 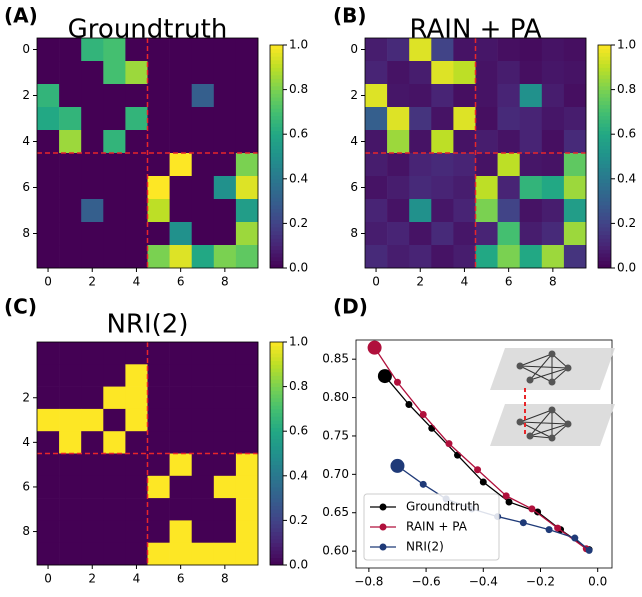 What do you see at coordinates (626, 134) in the screenshot?
I see `colorbar-tick-label: 0.6` at bounding box center [626, 134].